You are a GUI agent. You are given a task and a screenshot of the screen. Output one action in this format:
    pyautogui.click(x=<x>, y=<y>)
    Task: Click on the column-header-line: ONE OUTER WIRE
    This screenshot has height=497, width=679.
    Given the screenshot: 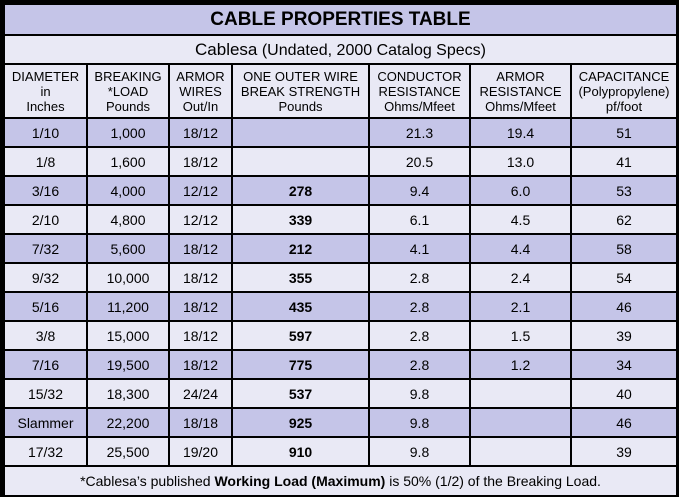 What is the action you would take?
    pyautogui.click(x=300, y=76)
    